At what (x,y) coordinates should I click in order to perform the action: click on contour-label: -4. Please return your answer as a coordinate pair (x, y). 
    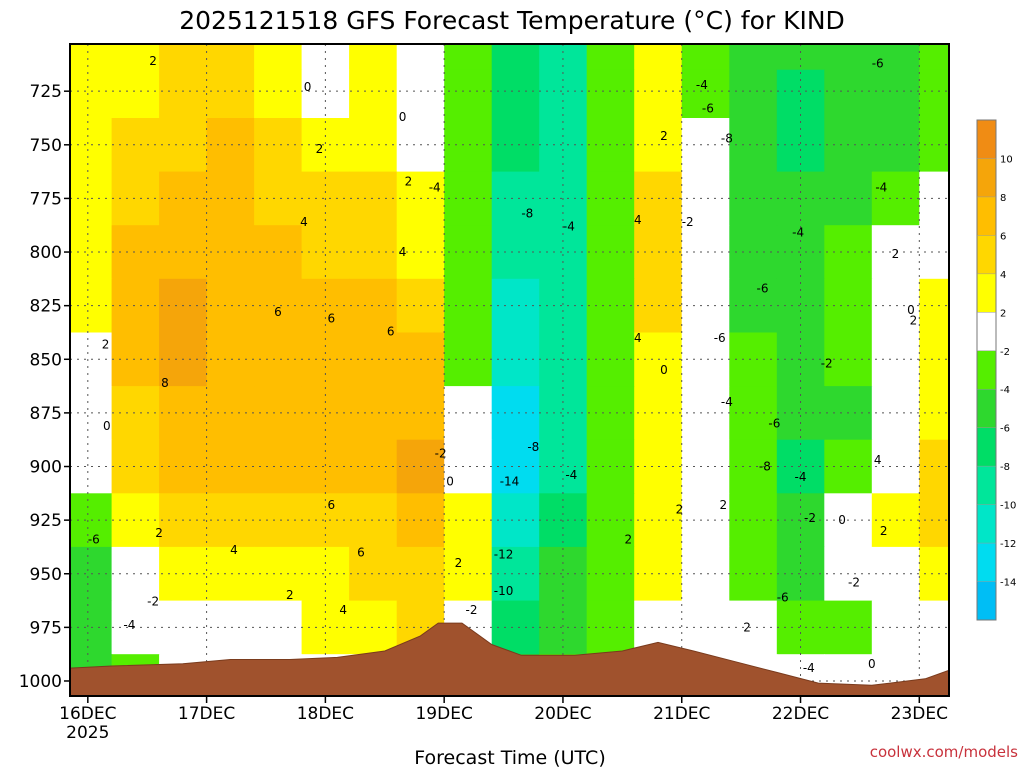
    Looking at the image, I should click on (435, 188).